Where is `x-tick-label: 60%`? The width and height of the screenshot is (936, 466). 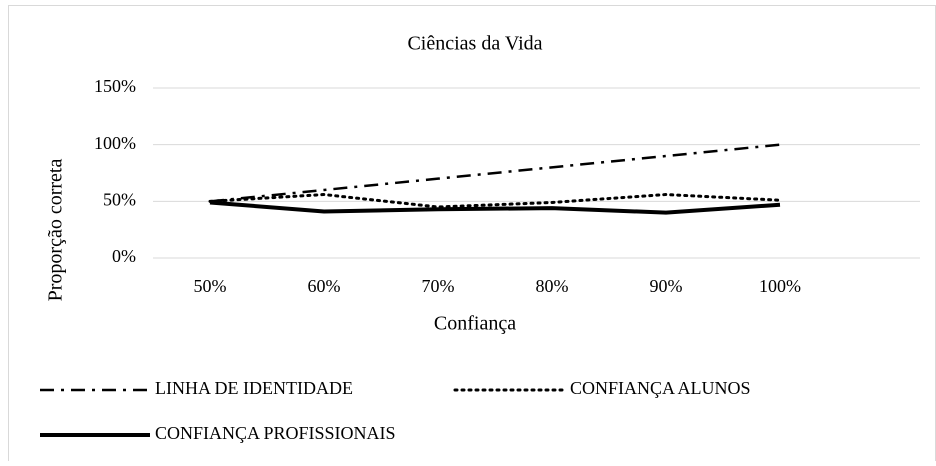
x-tick-label: 60% is located at coordinates (324, 286).